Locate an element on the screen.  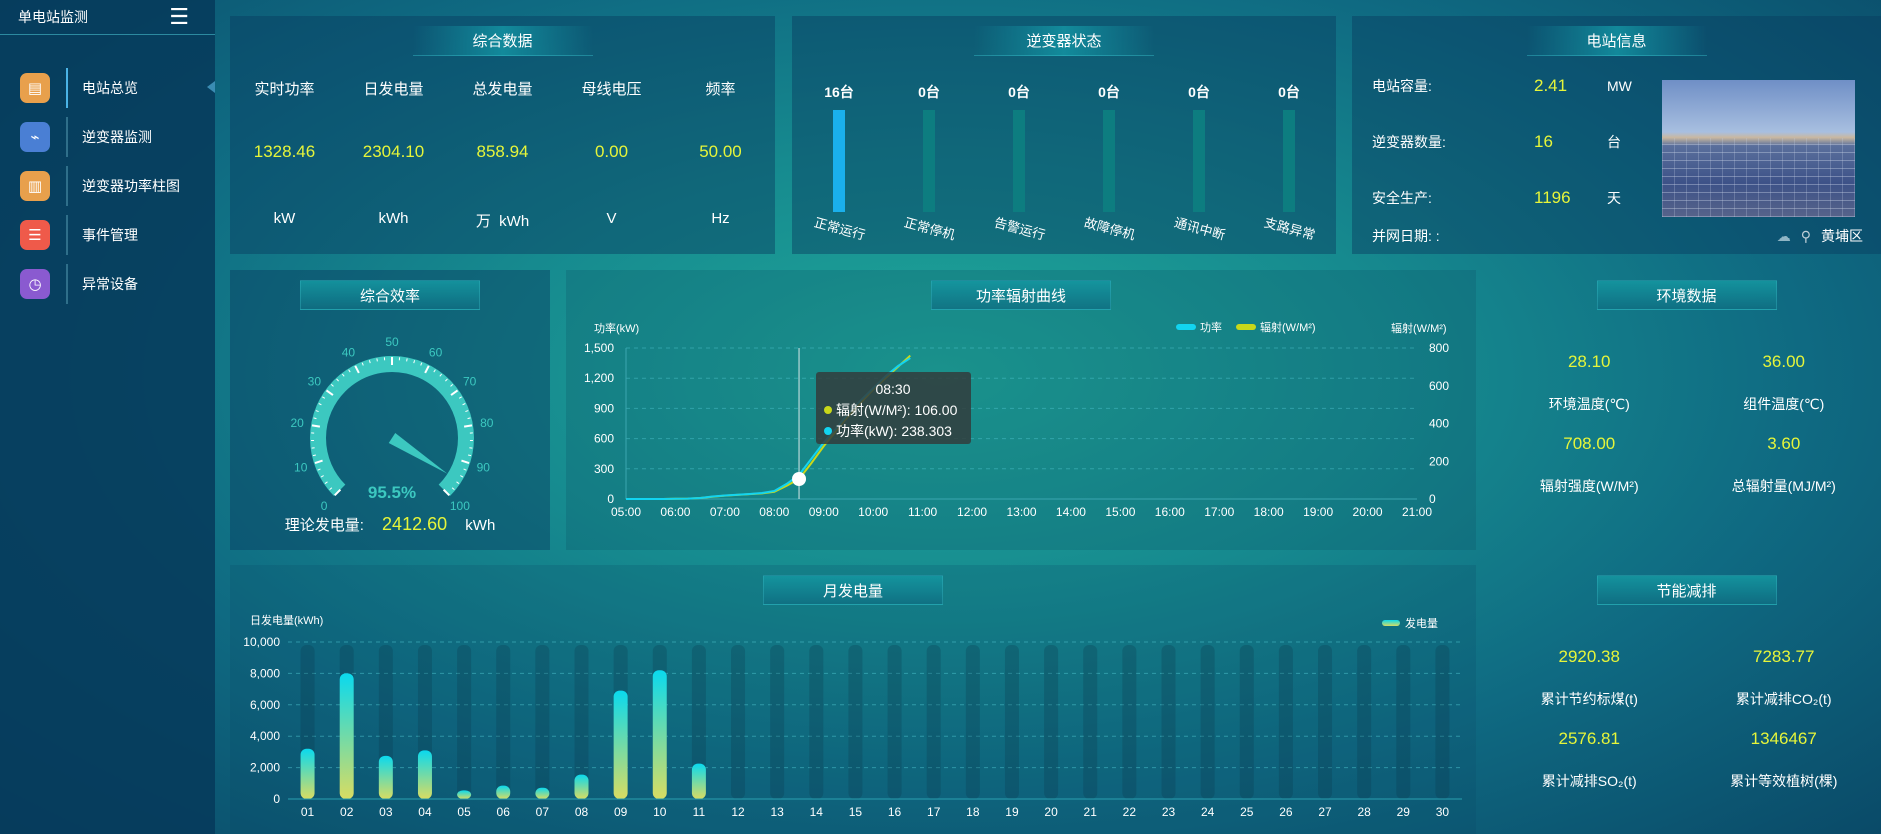
map-pin-icon: ⚲ is located at coordinates (1805, 235).